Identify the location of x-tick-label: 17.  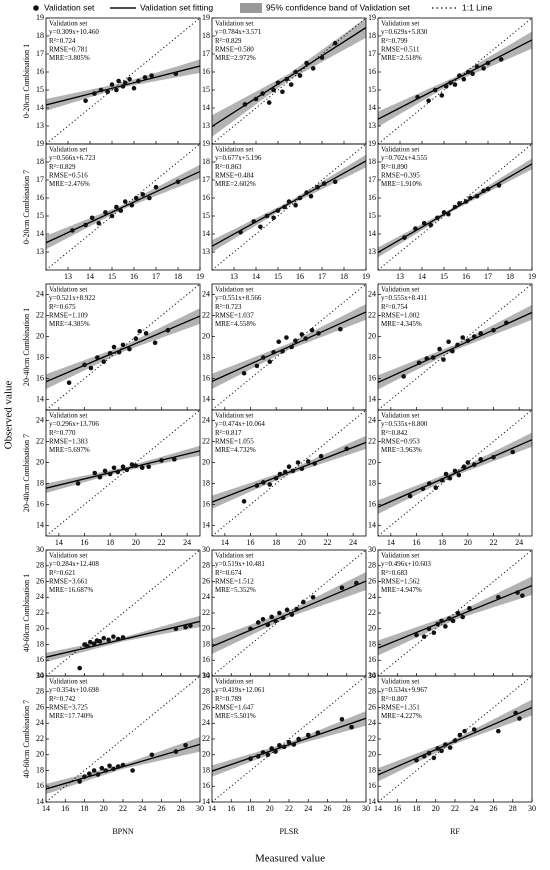
(322, 276).